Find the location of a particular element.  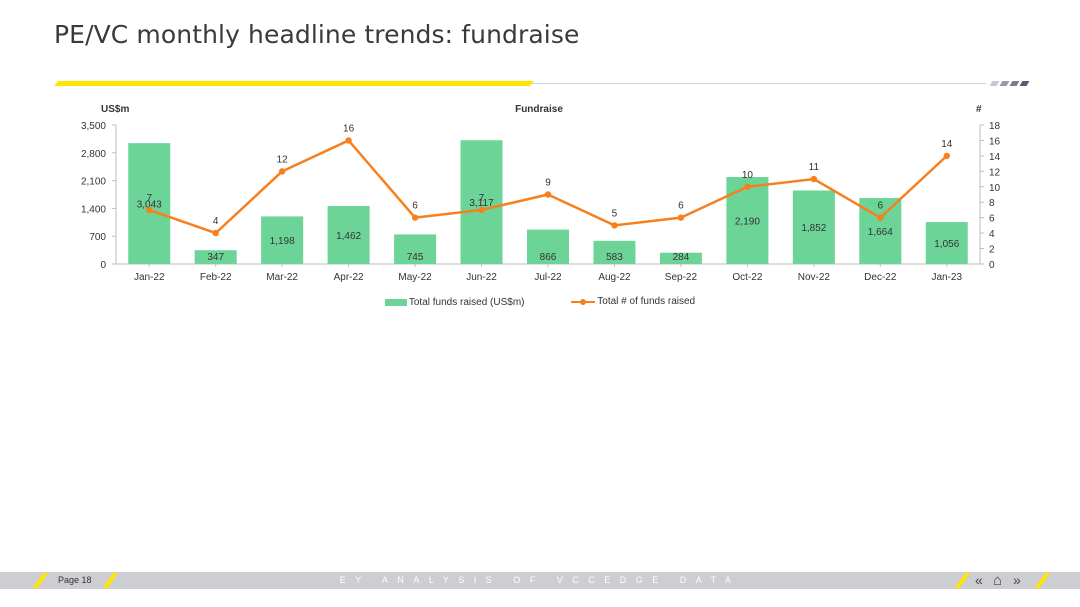

bar-data-label: 284 is located at coordinates (681, 257).